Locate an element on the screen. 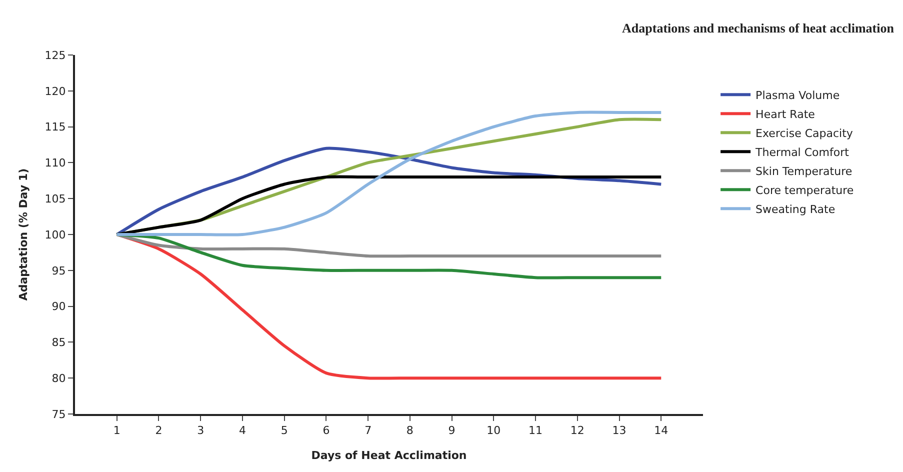  x-tick-label: 9 is located at coordinates (452, 431).